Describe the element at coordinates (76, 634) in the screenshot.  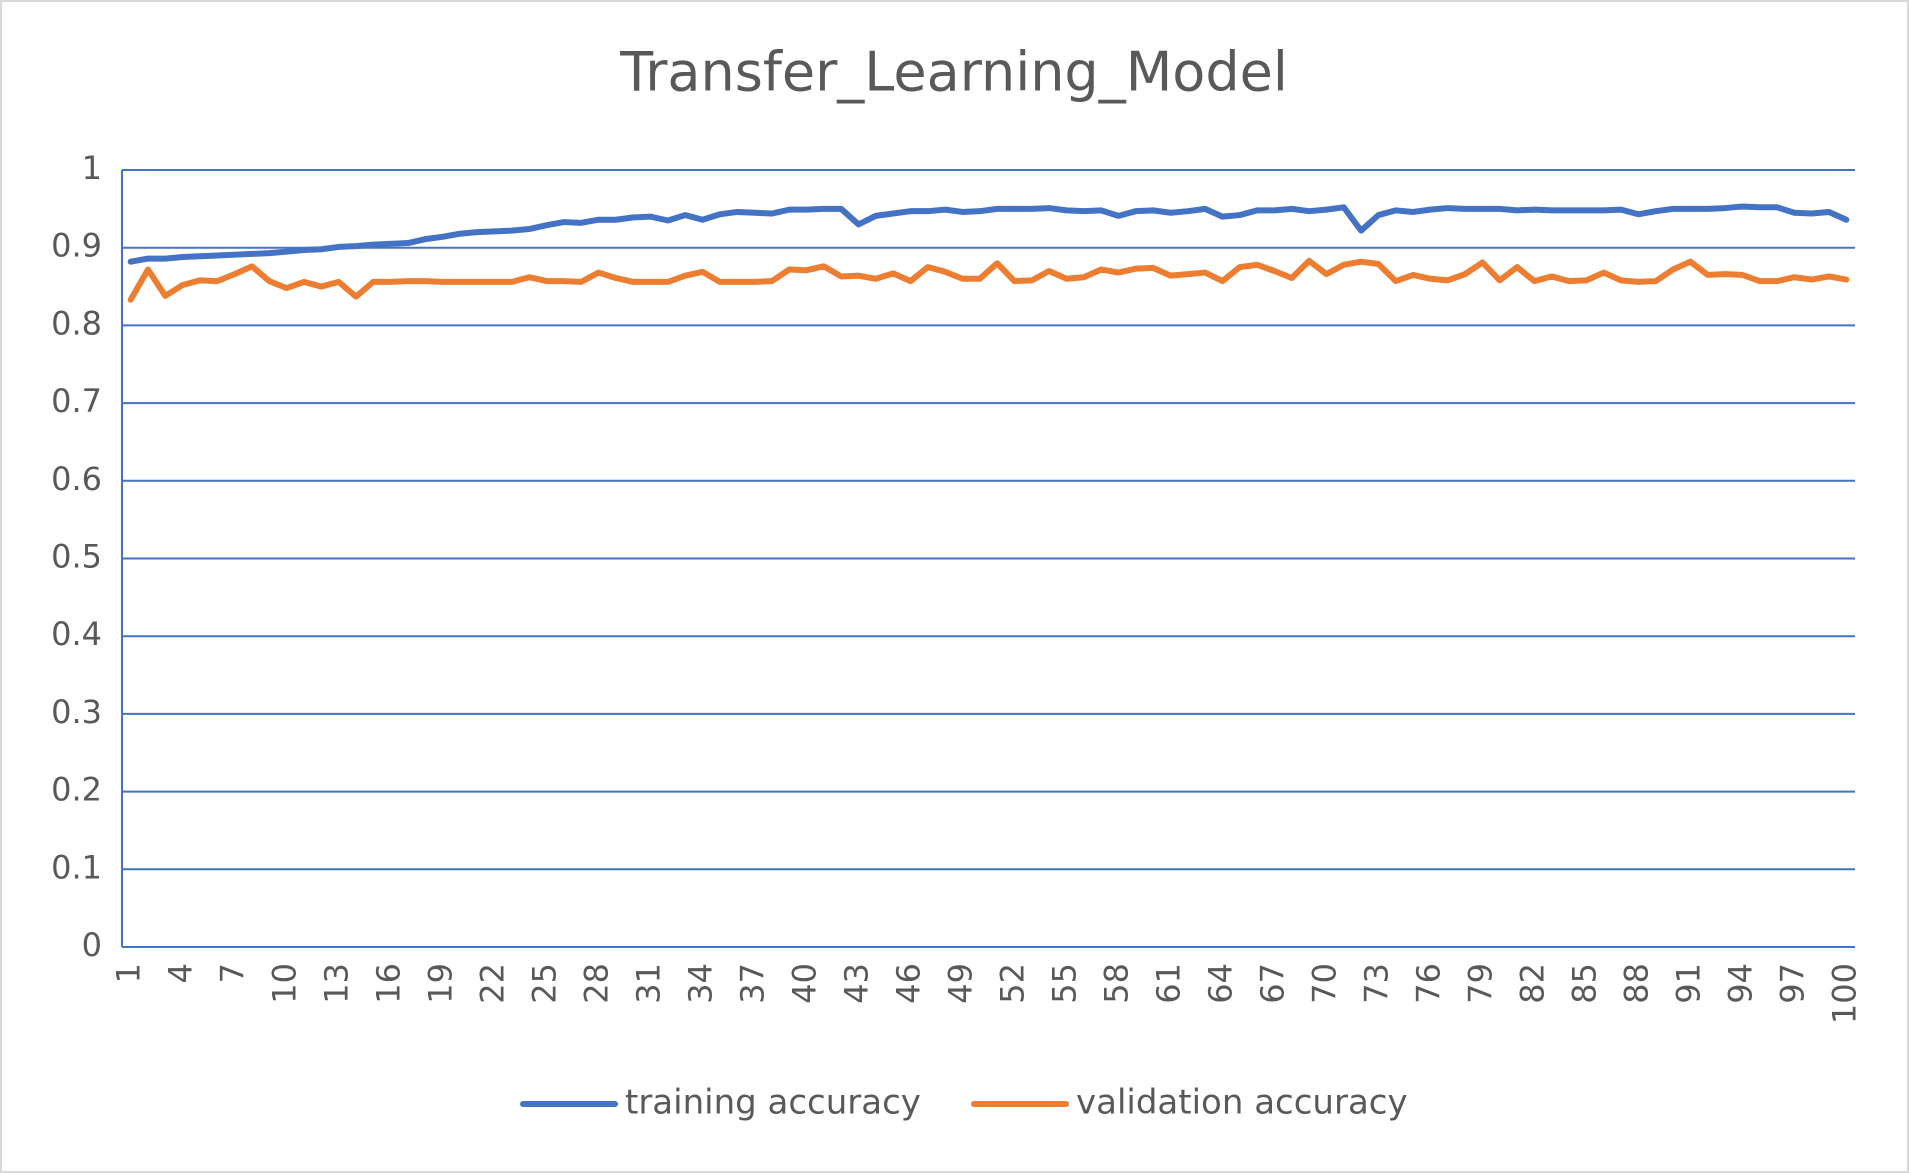
I see `y-tick-label: 0.4` at that location.